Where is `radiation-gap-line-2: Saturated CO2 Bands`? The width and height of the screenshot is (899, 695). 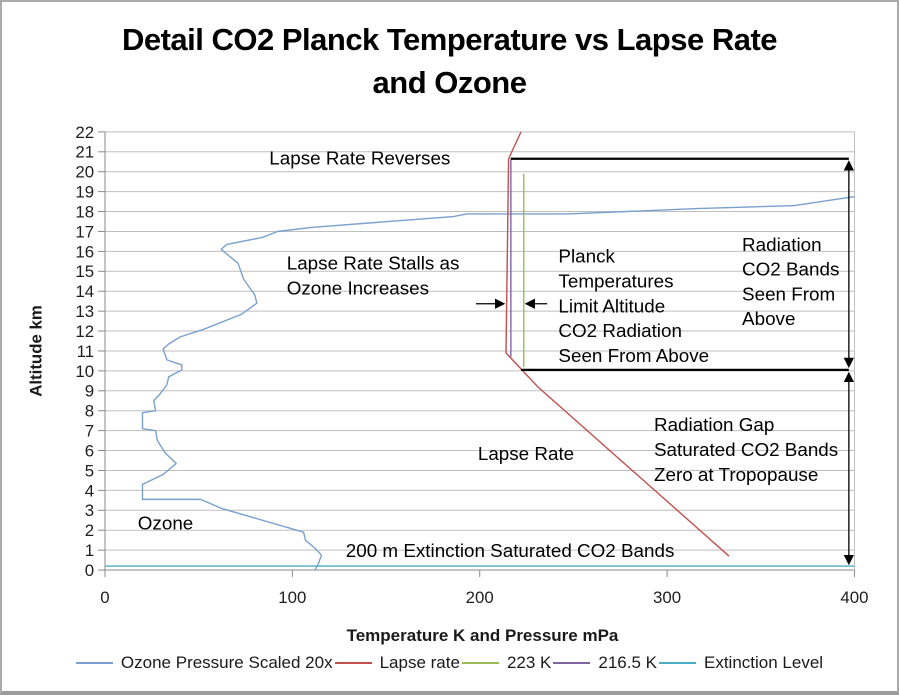
radiation-gap-line-2: Saturated CO2 Bands is located at coordinates (746, 449).